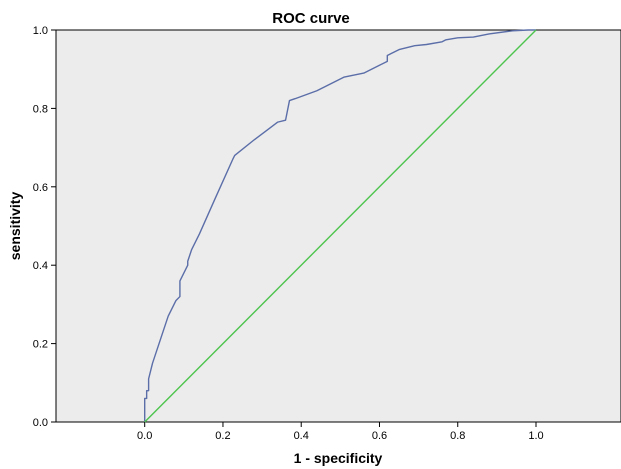 The height and width of the screenshot is (469, 621). Describe the element at coordinates (311, 18) in the screenshot. I see `chart-title: ROC curve` at that location.